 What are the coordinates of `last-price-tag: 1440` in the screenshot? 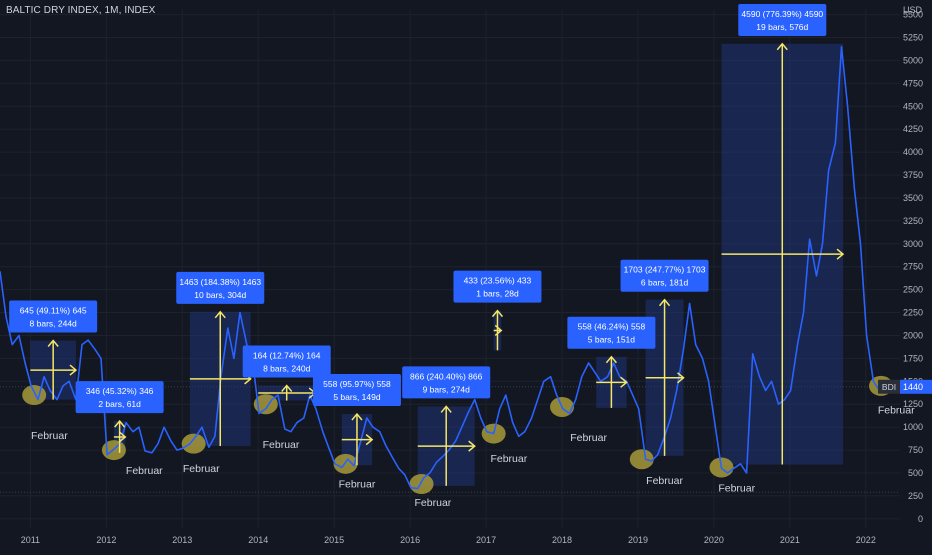 It's located at (913, 387).